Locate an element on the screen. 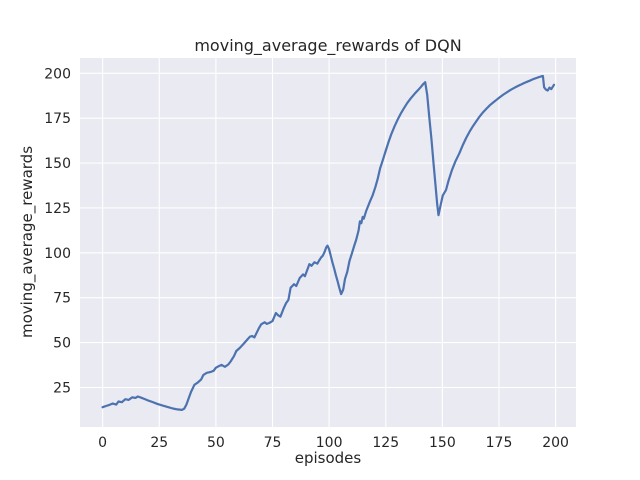  y-tick-label: 75 is located at coordinates (62, 299).